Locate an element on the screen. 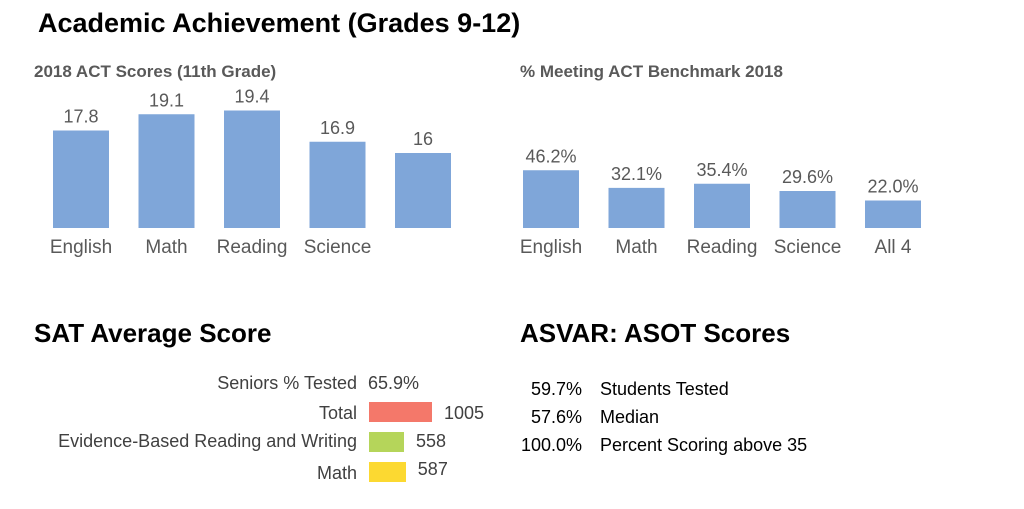  act-scores-category-label: English is located at coordinates (81, 247).